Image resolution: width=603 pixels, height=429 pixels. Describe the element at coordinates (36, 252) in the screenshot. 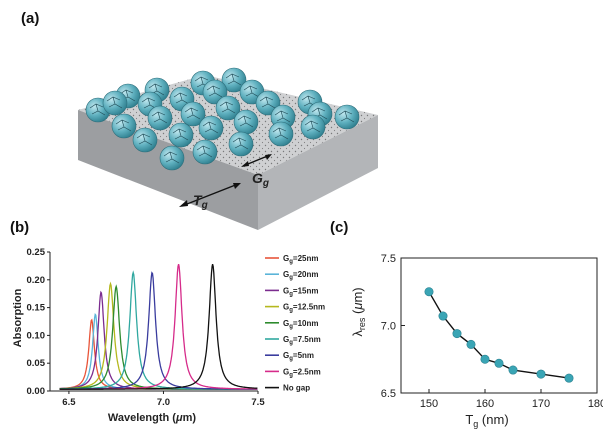

I see `chart-b-ytick-label: 0.25` at that location.